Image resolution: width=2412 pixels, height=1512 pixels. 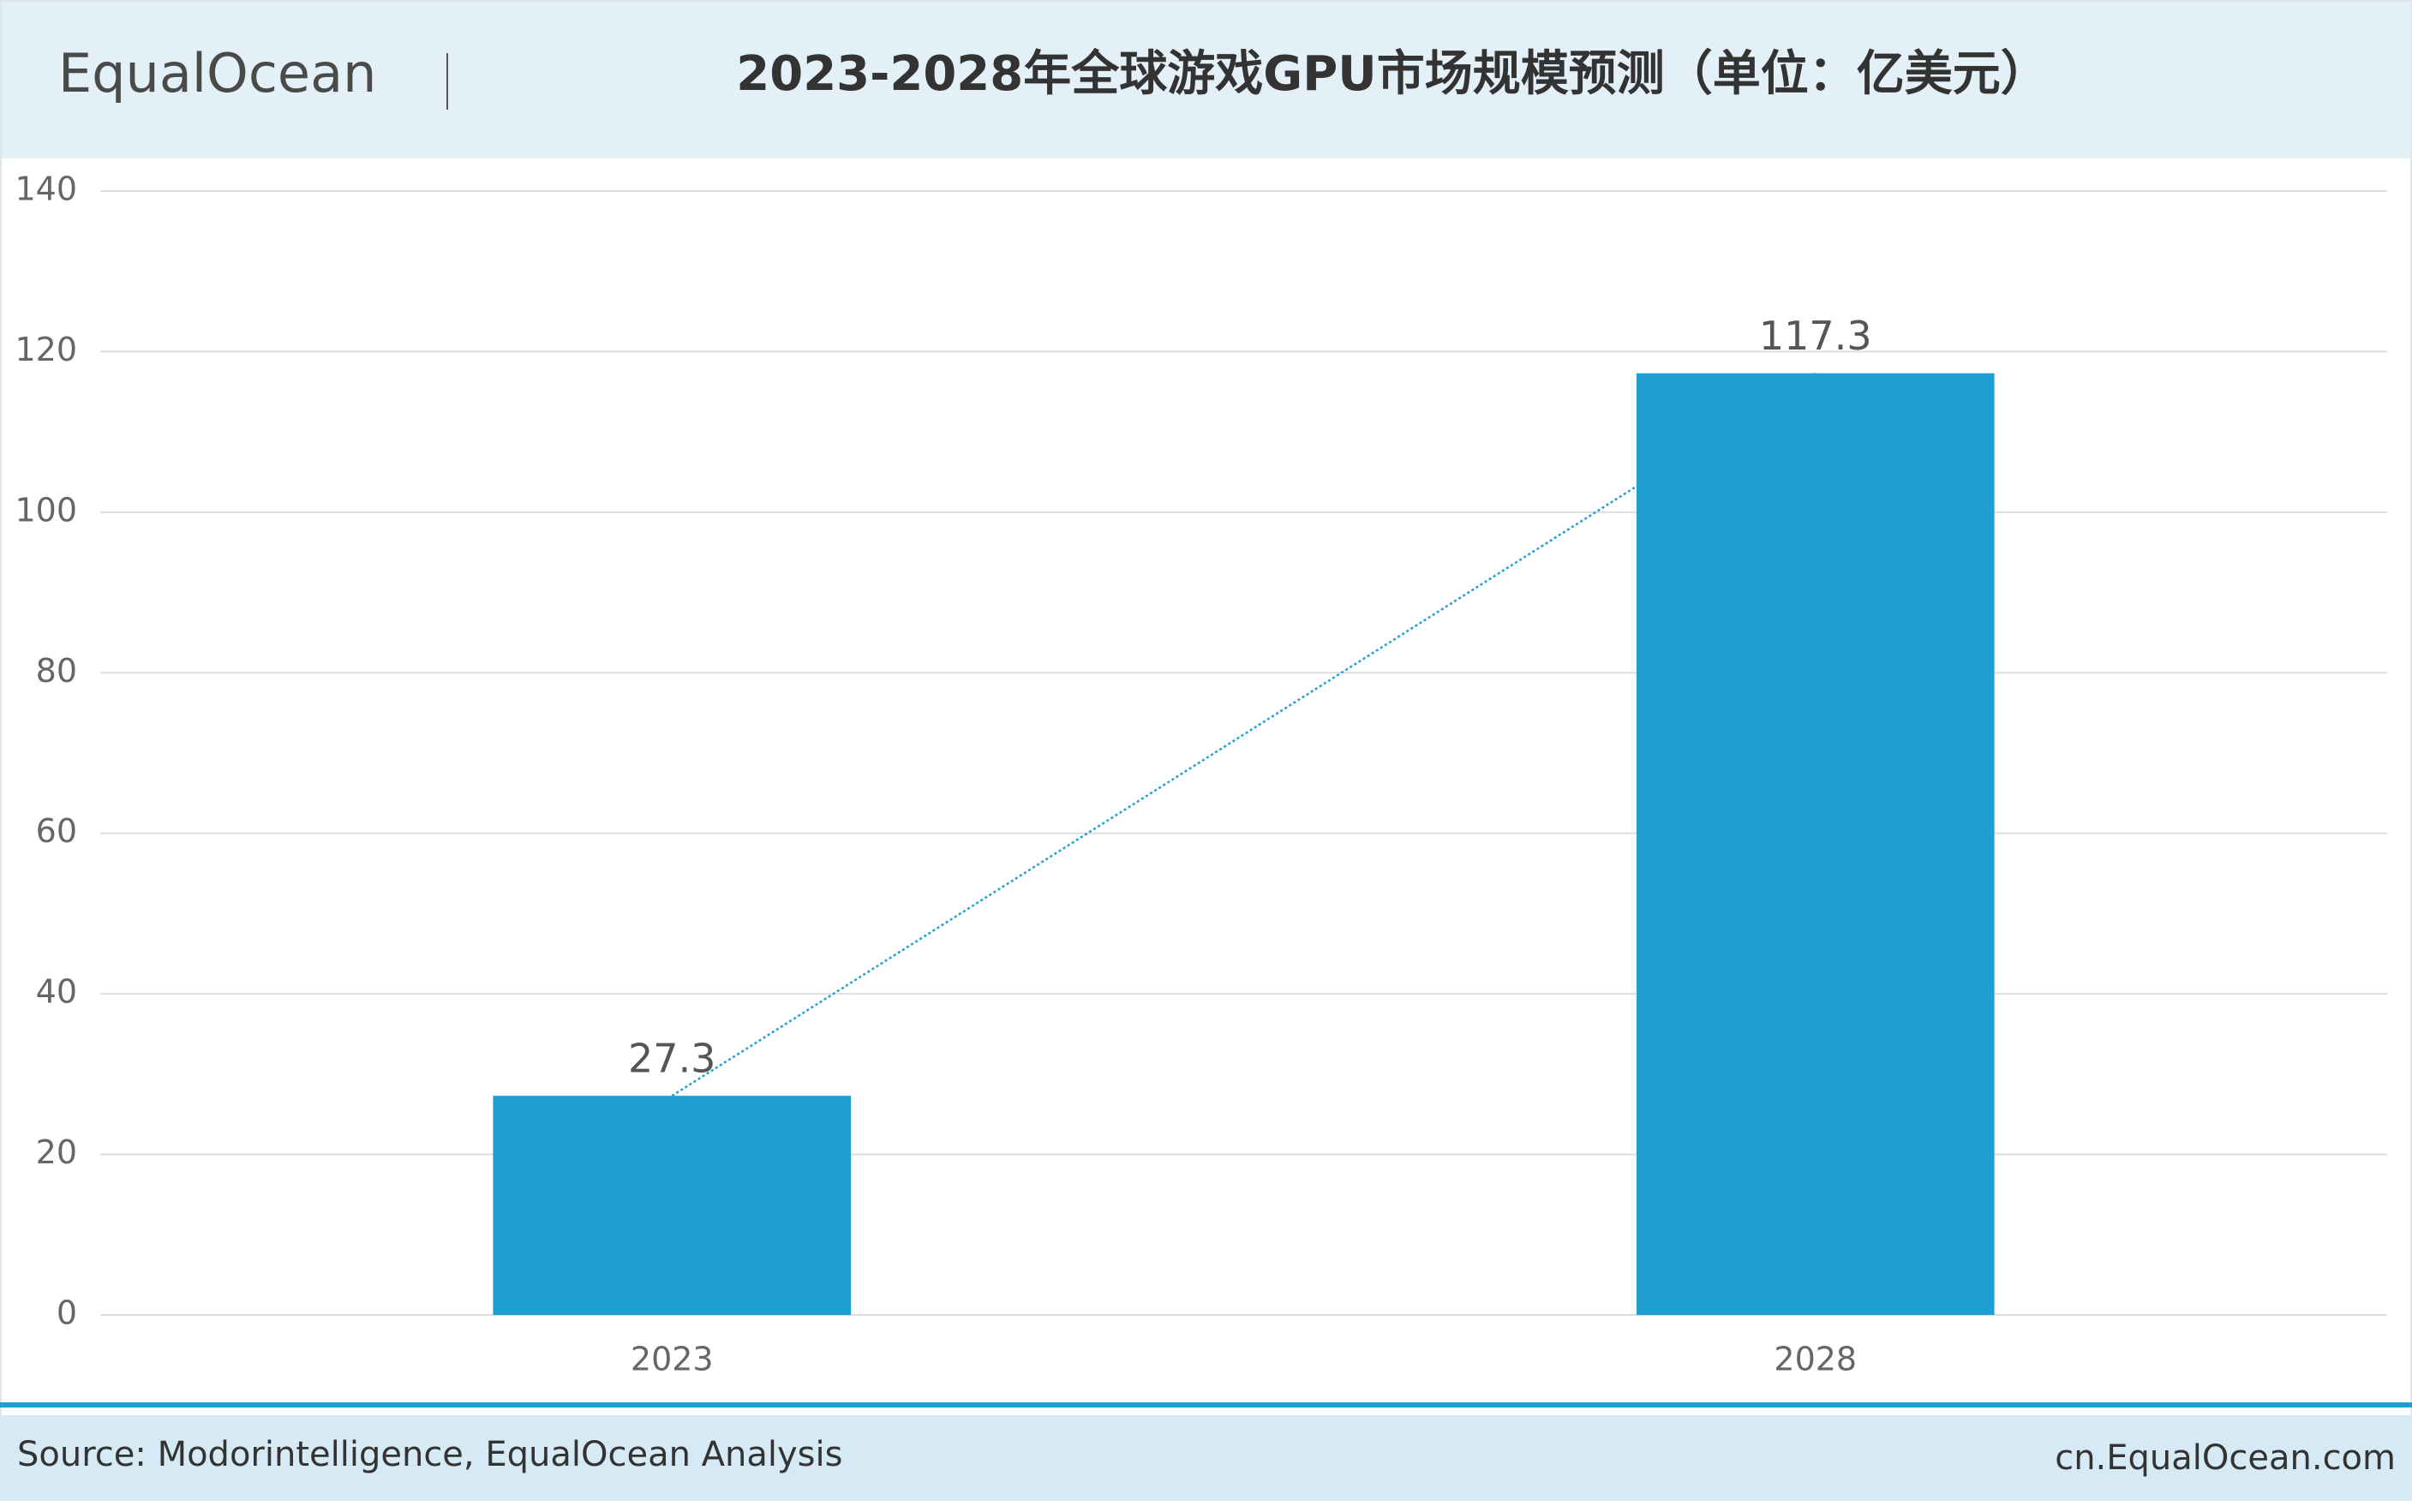 What do you see at coordinates (67, 1313) in the screenshot?
I see `y-tick-label: 0` at bounding box center [67, 1313].